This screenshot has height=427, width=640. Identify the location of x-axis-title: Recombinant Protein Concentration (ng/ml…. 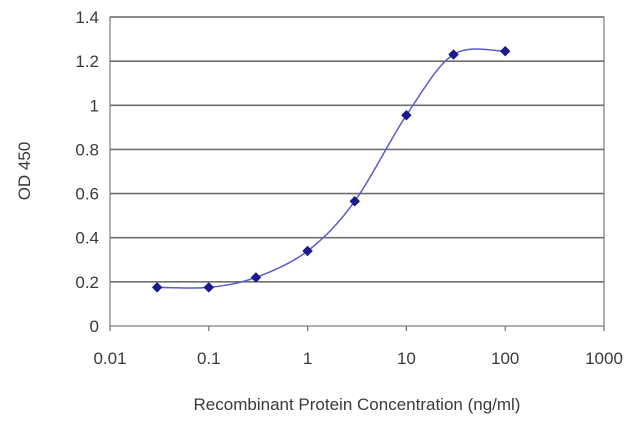
(357, 404).